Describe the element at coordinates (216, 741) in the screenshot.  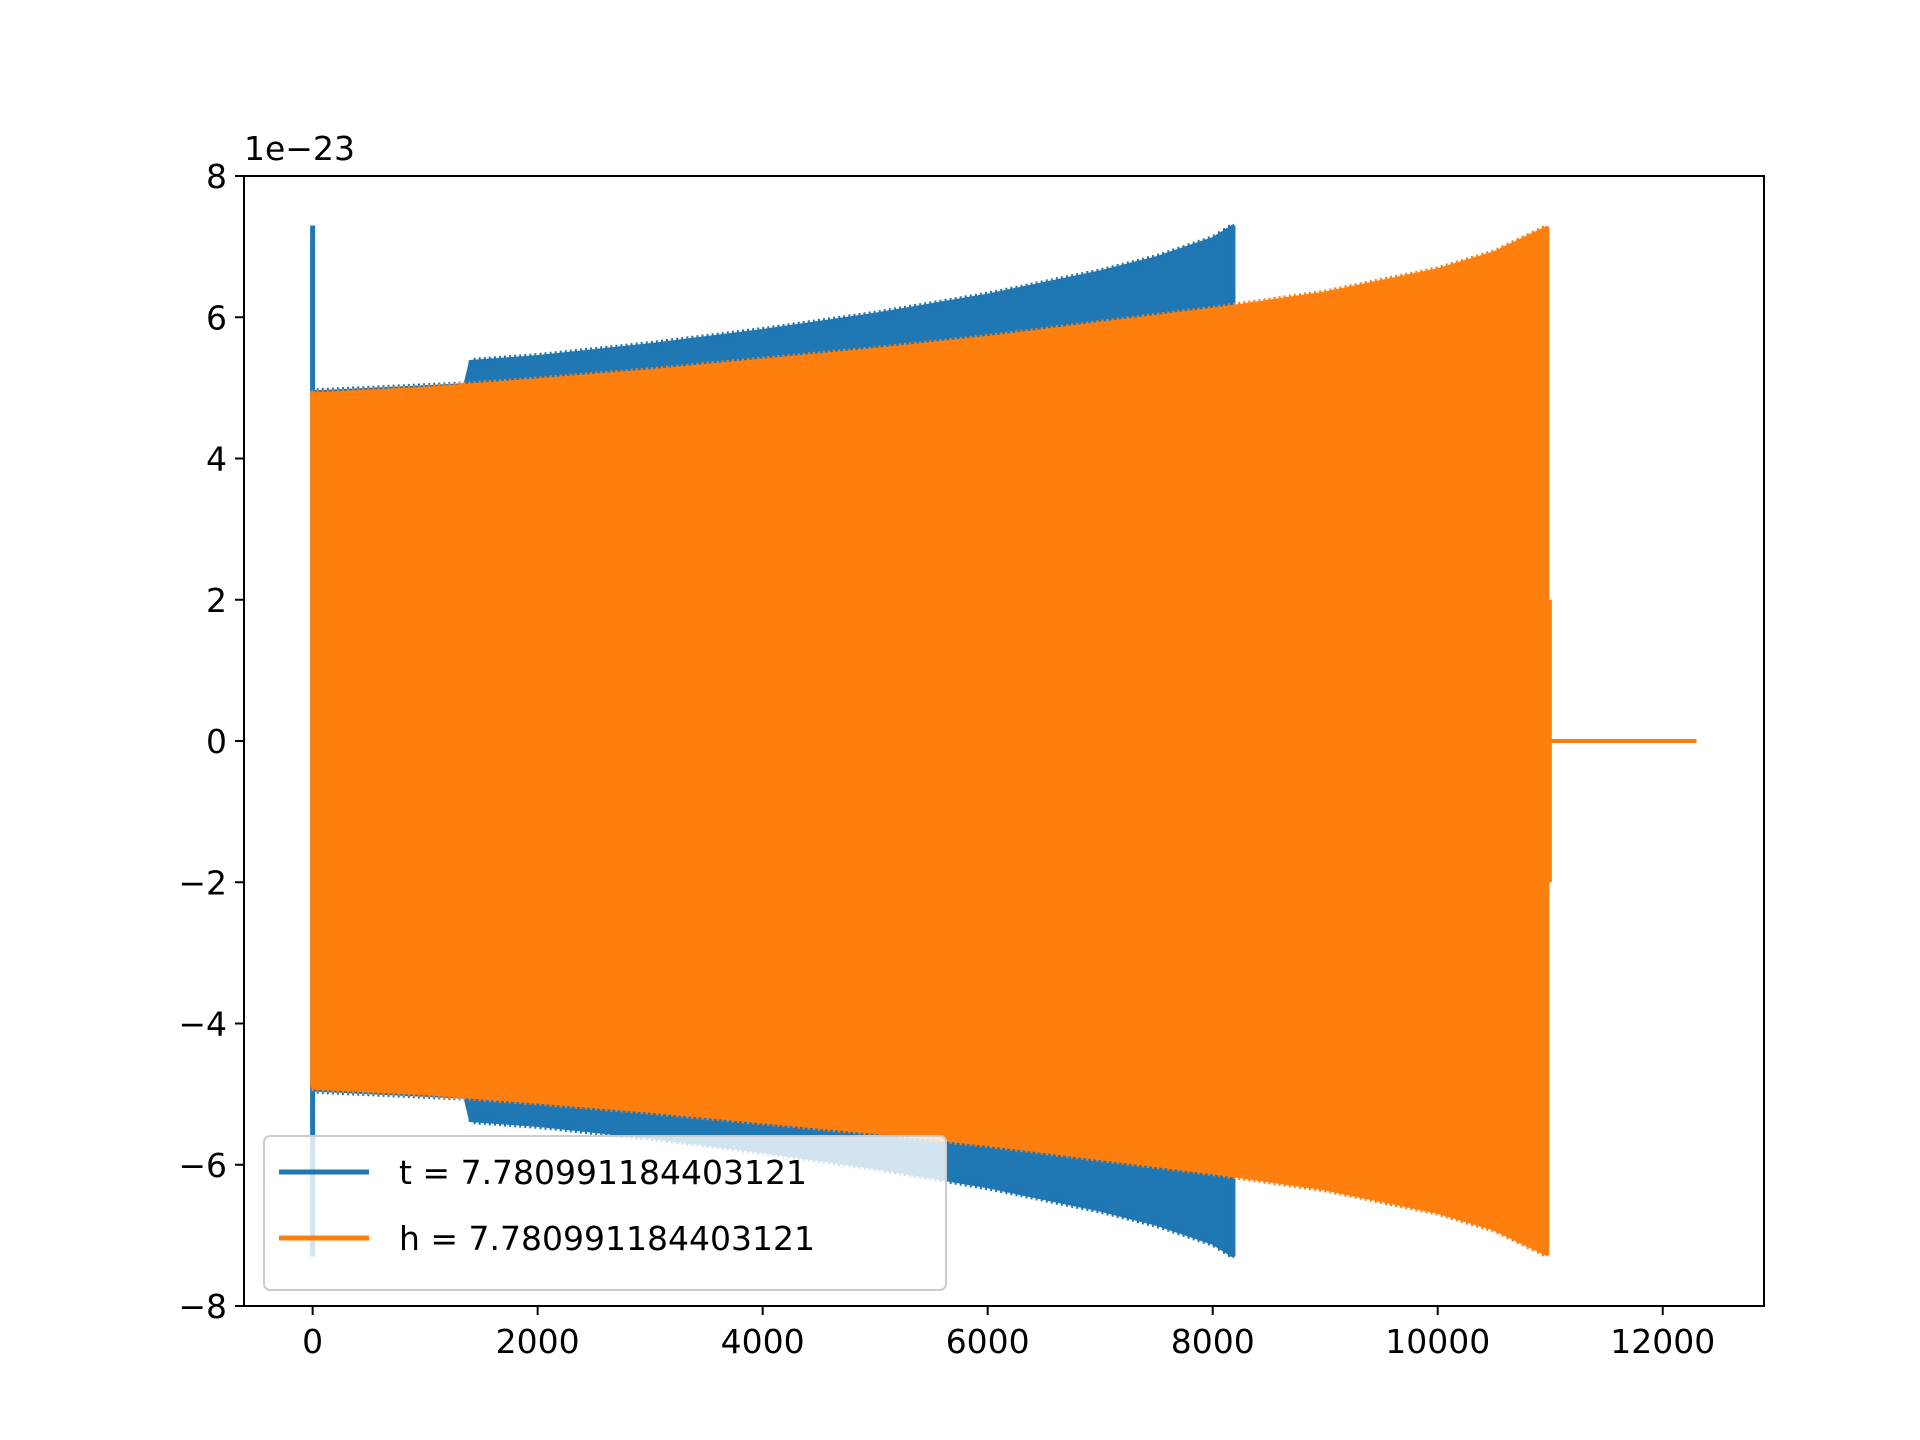
I see `y-tick-label: 0` at that location.